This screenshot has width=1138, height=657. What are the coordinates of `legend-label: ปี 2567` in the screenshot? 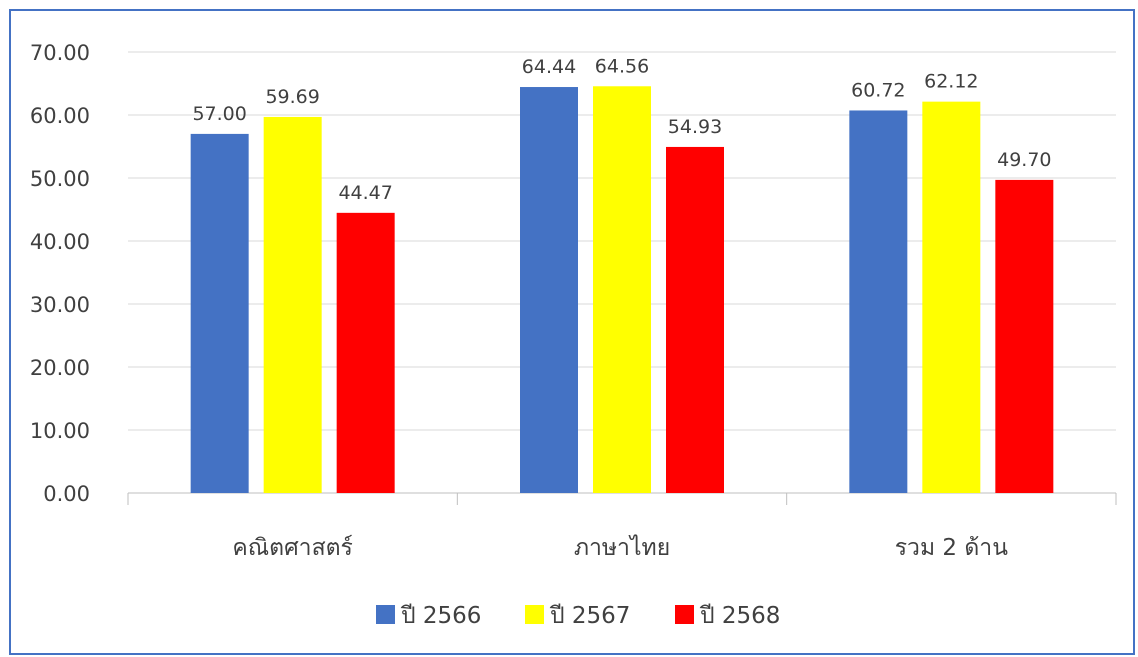 It's located at (589, 616).